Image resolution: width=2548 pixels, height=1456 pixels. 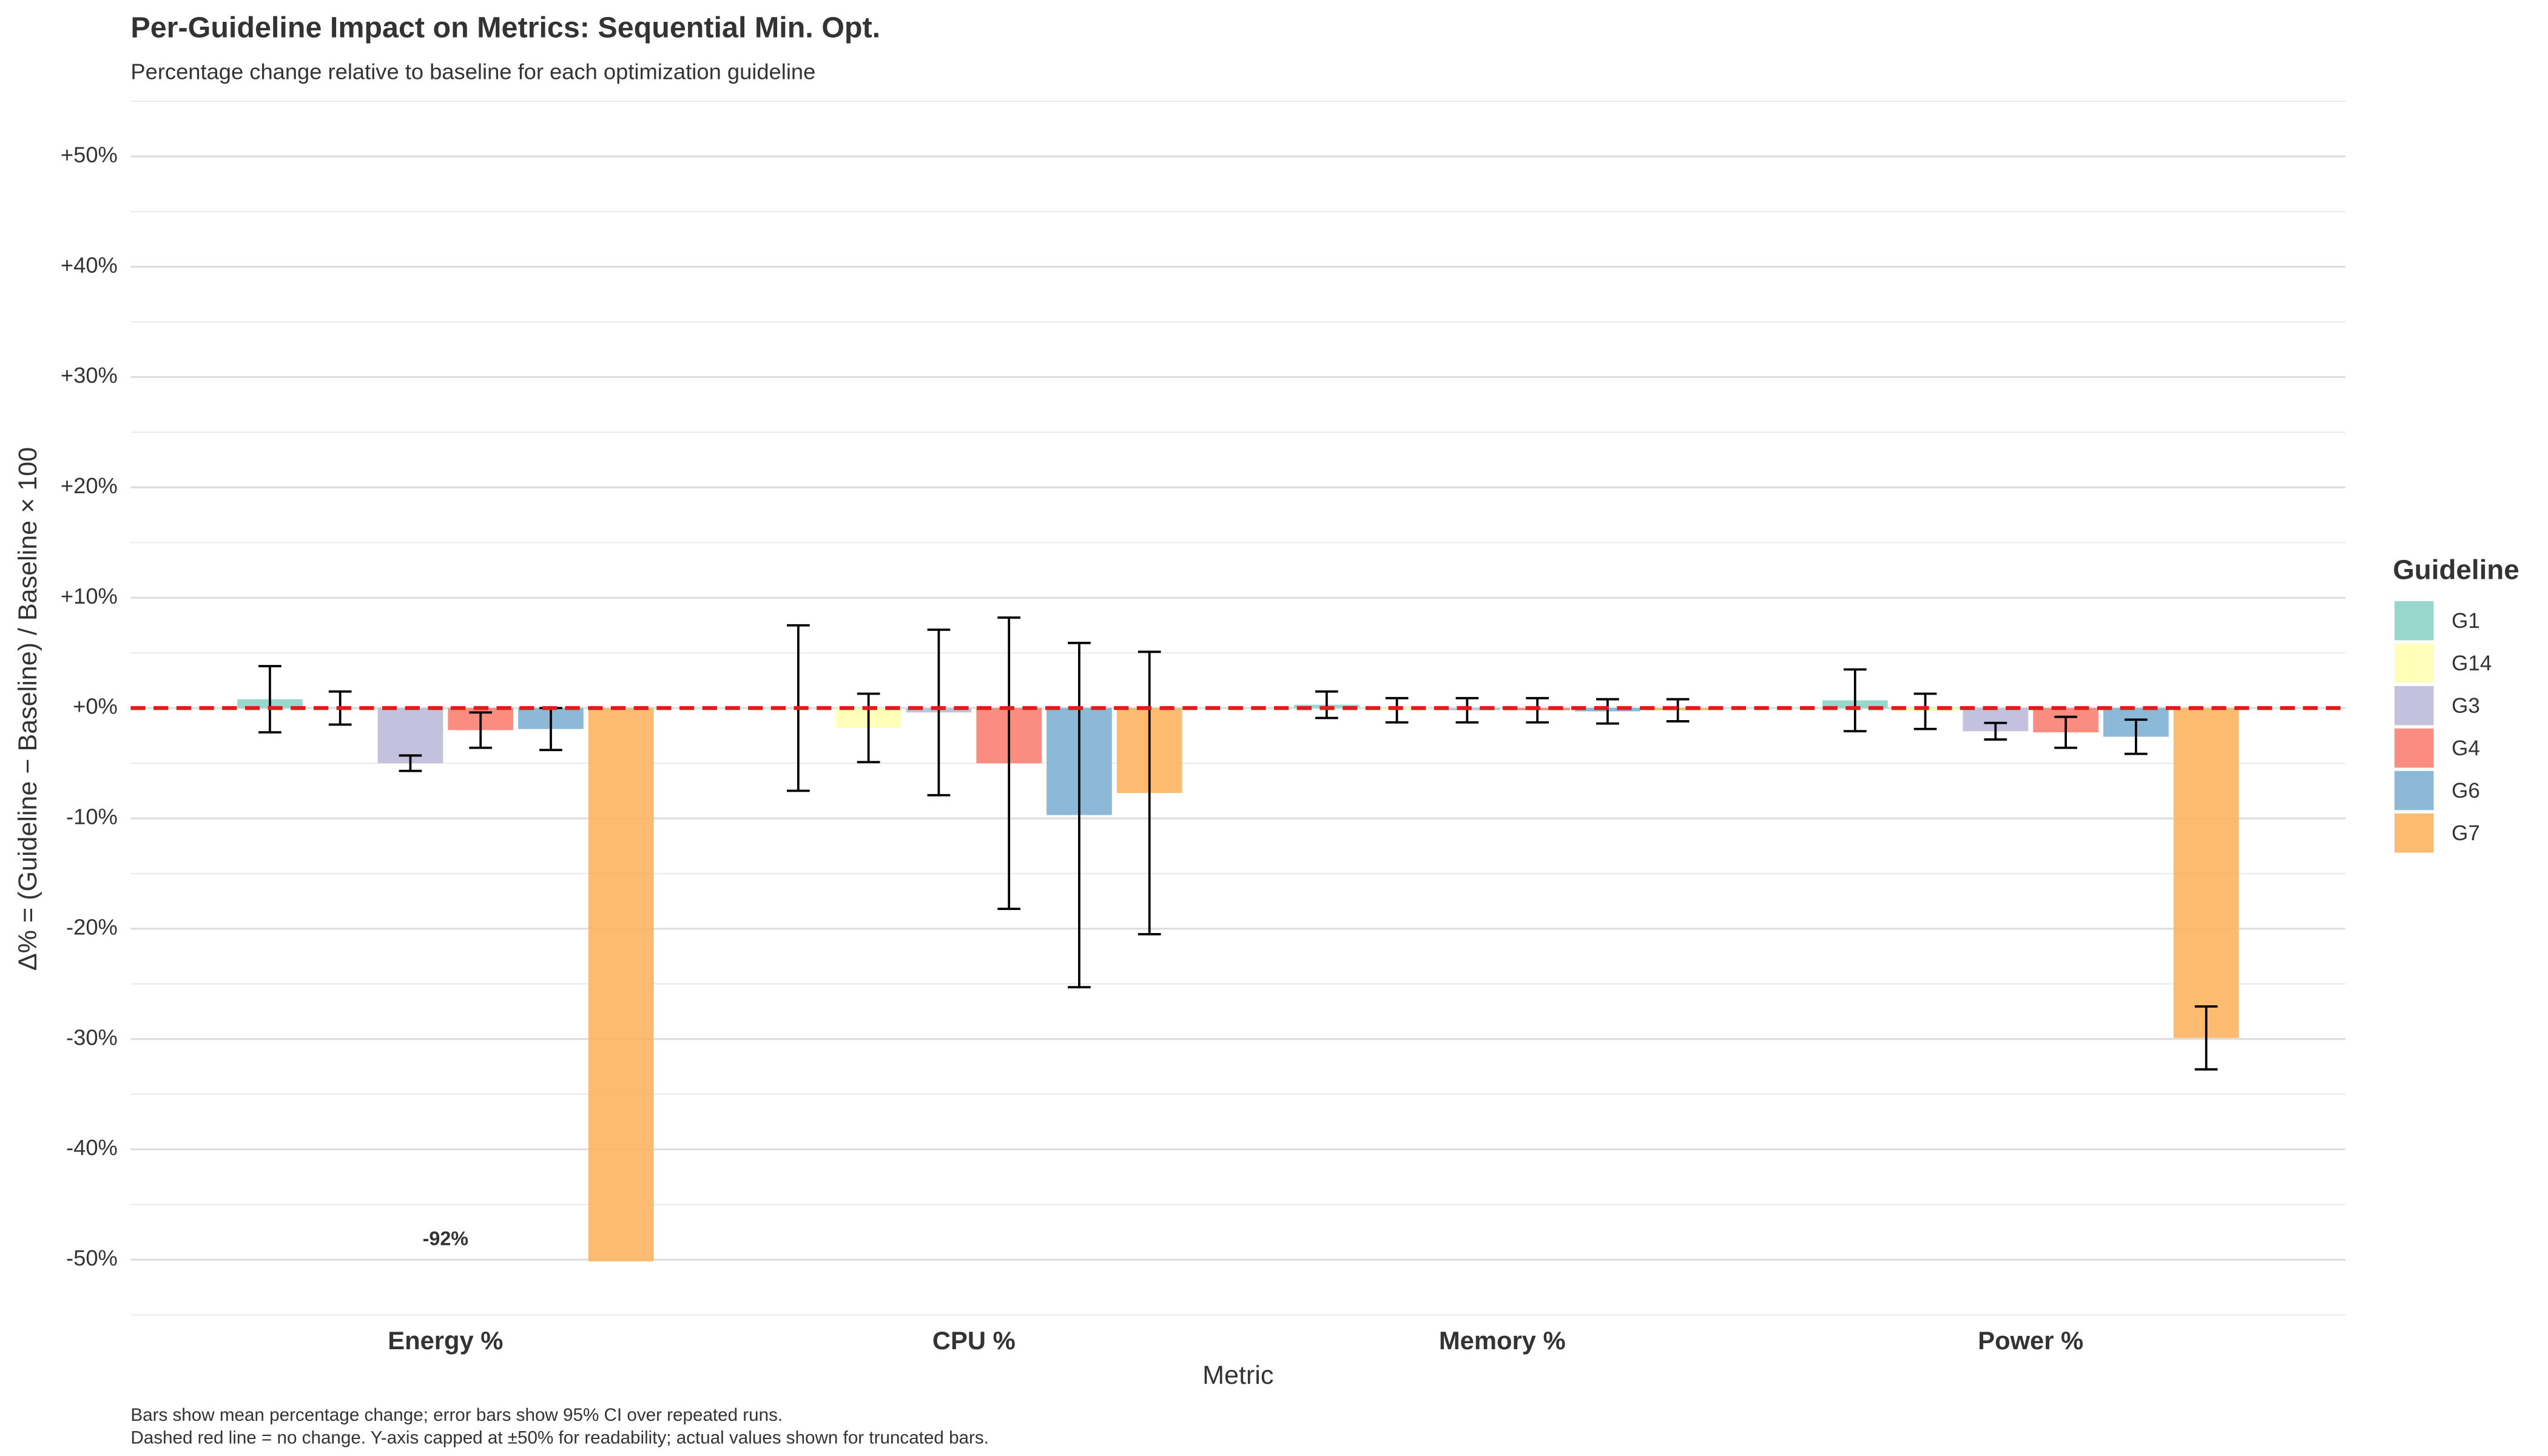 What do you see at coordinates (92, 1147) in the screenshot?
I see `y-tick-label: -40%` at bounding box center [92, 1147].